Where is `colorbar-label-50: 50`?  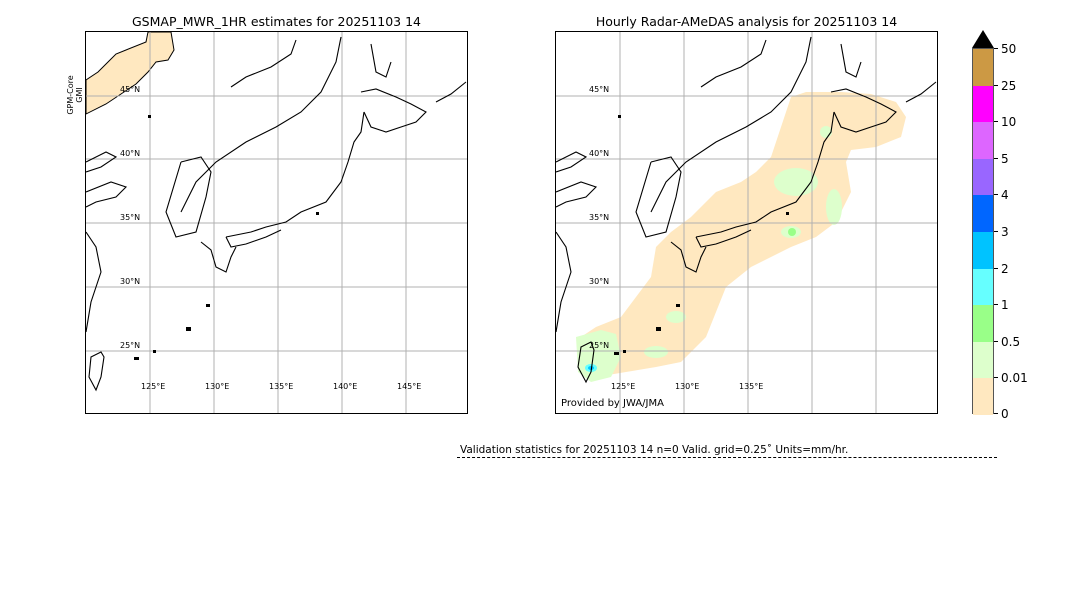
colorbar-label-50: 50 is located at coordinates (1009, 49).